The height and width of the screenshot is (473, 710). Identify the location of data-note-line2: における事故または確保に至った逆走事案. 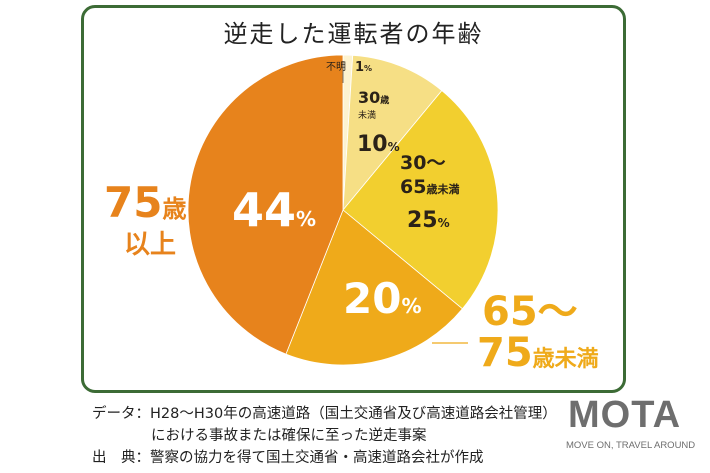
(289, 436).